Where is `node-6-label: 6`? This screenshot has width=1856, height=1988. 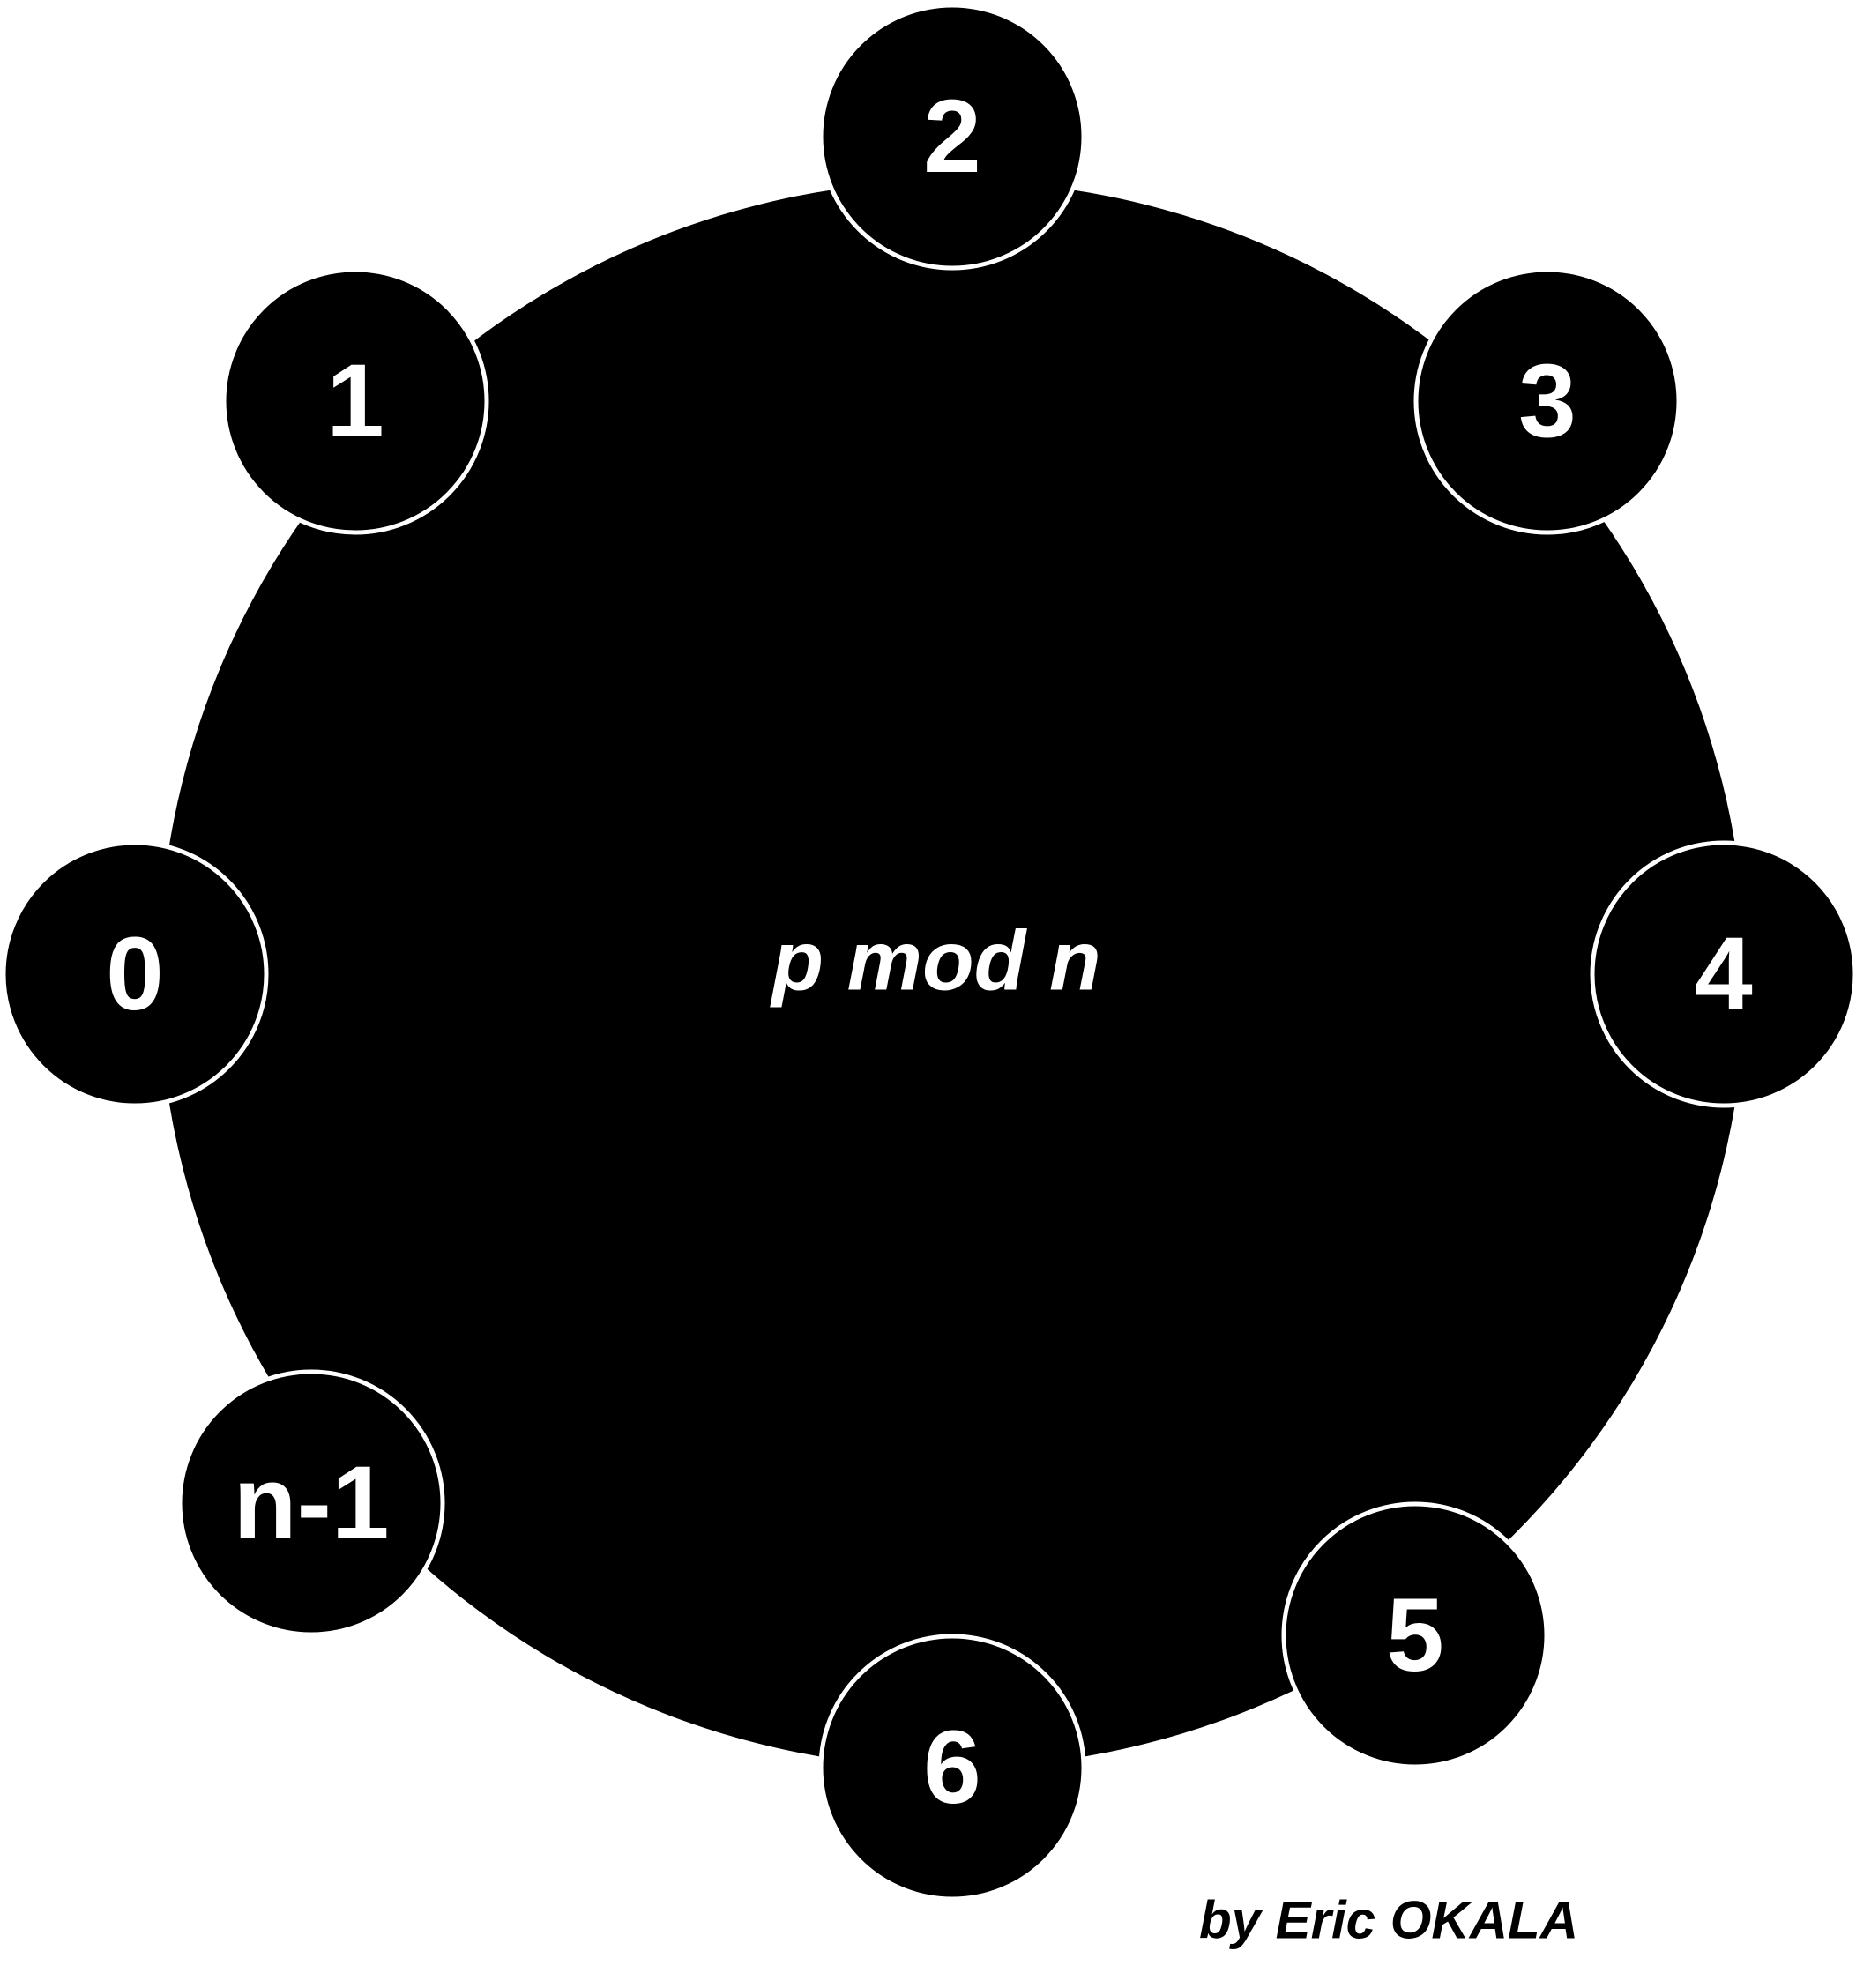 node-6-label: 6 is located at coordinates (952, 1767).